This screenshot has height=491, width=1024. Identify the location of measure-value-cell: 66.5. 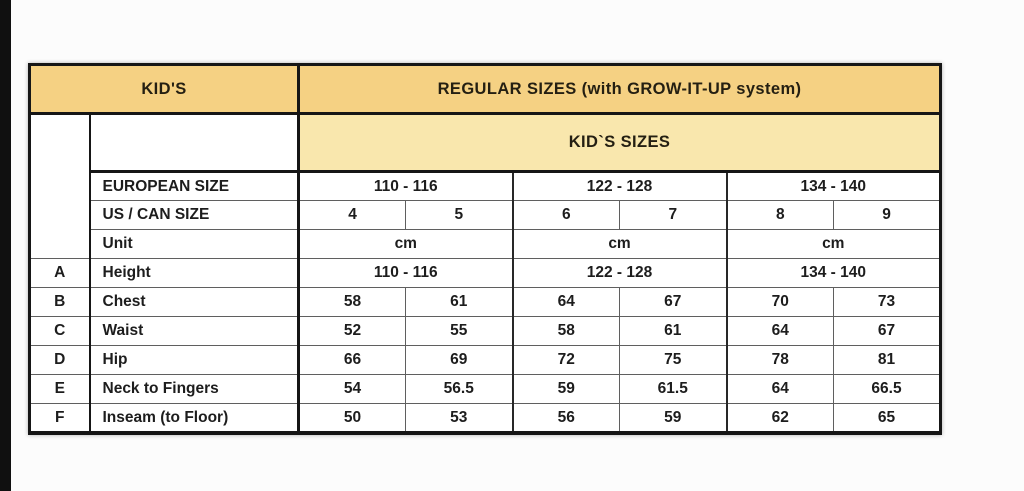
(887, 389).